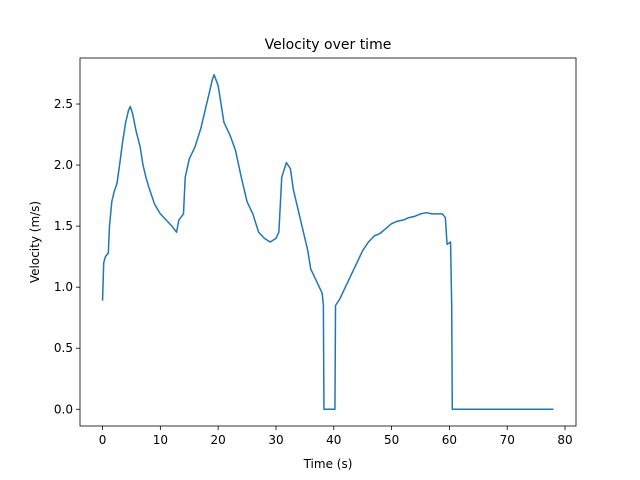 This screenshot has height=480, width=640. I want to click on x-tick-label: 0, so click(103, 440).